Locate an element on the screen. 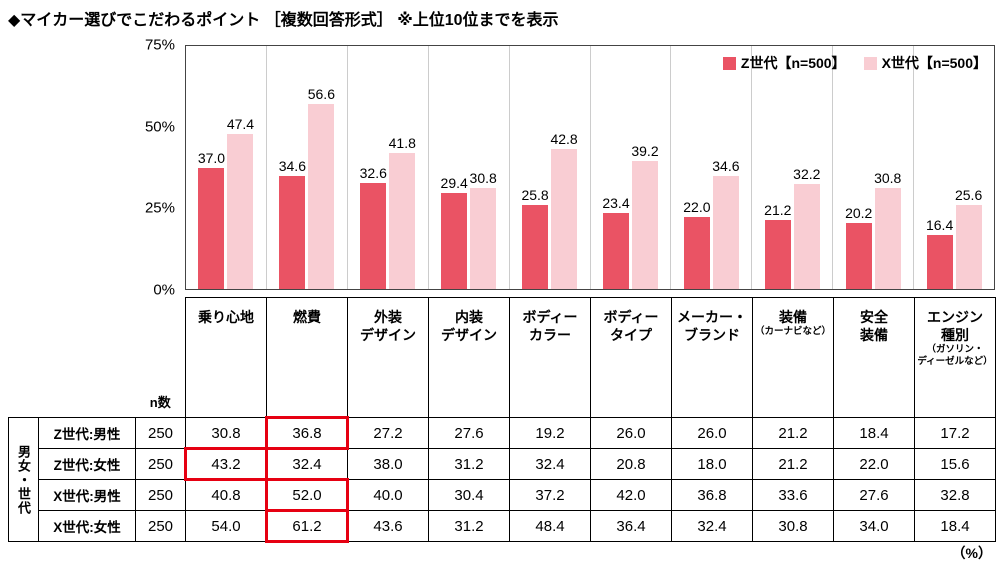  row-label: Z世代:女性 is located at coordinates (87, 464).